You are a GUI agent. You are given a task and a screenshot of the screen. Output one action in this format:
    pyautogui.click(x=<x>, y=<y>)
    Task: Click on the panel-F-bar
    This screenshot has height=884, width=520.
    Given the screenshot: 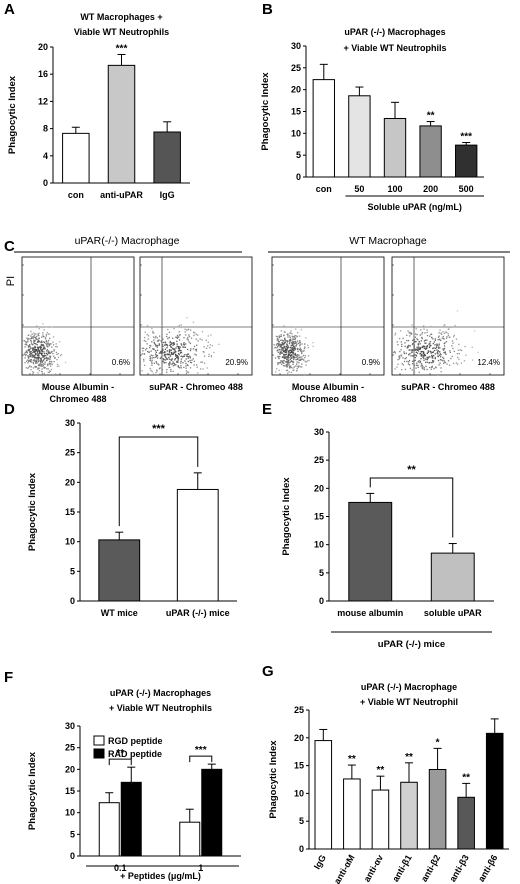 What is the action you would take?
    pyautogui.click(x=190, y=839)
    